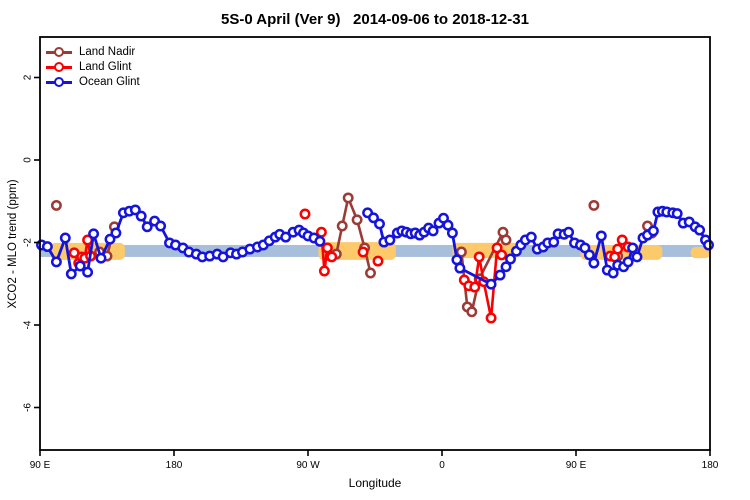 This screenshot has width=750, height=500. What do you see at coordinates (375, 483) in the screenshot?
I see `x-axis-label: Longitude` at bounding box center [375, 483].